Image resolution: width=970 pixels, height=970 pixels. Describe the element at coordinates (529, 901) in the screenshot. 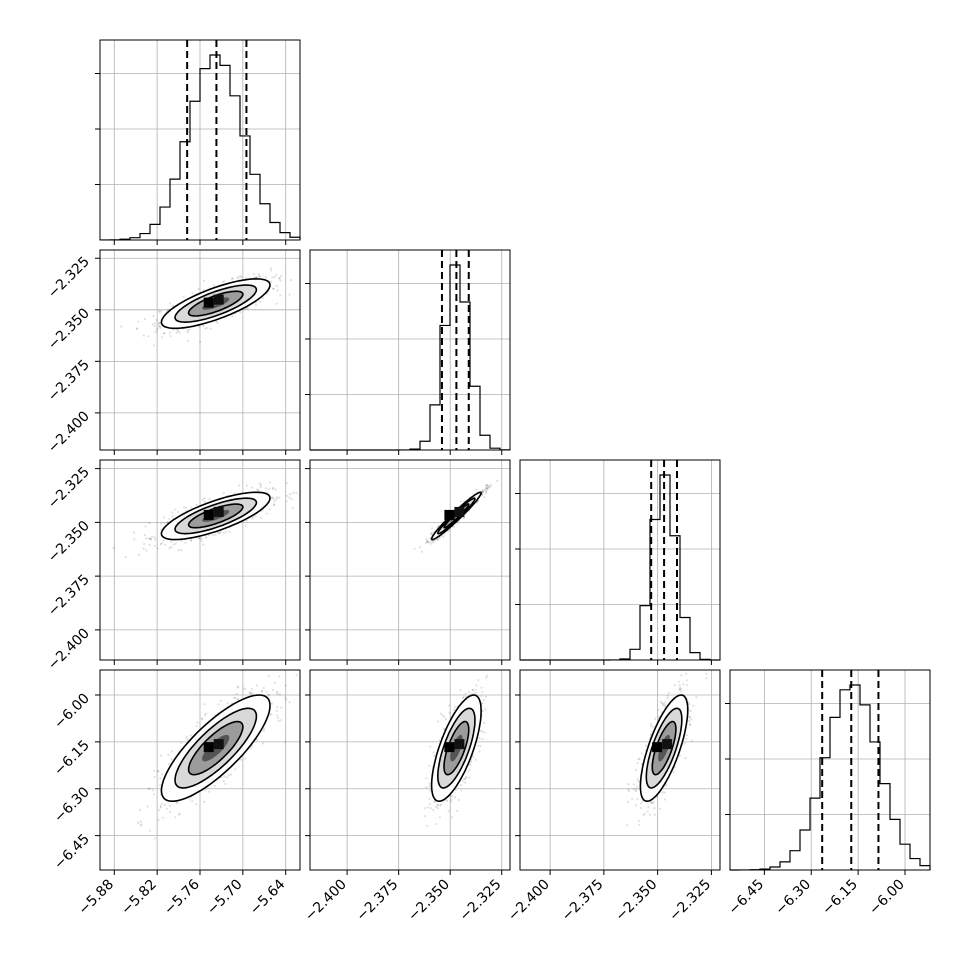

I see `x-tick-label-p2: −2.400` at that location.